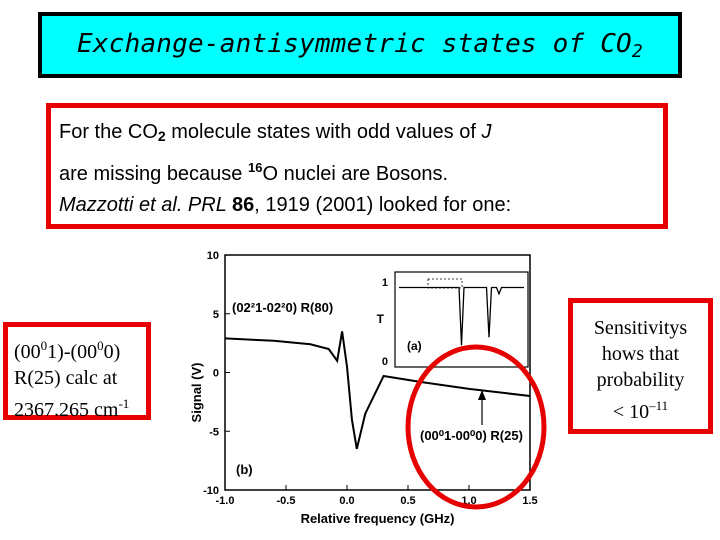 Image resolution: width=720 pixels, height=540 pixels. I want to click on target-arrowhead, so click(482, 395).